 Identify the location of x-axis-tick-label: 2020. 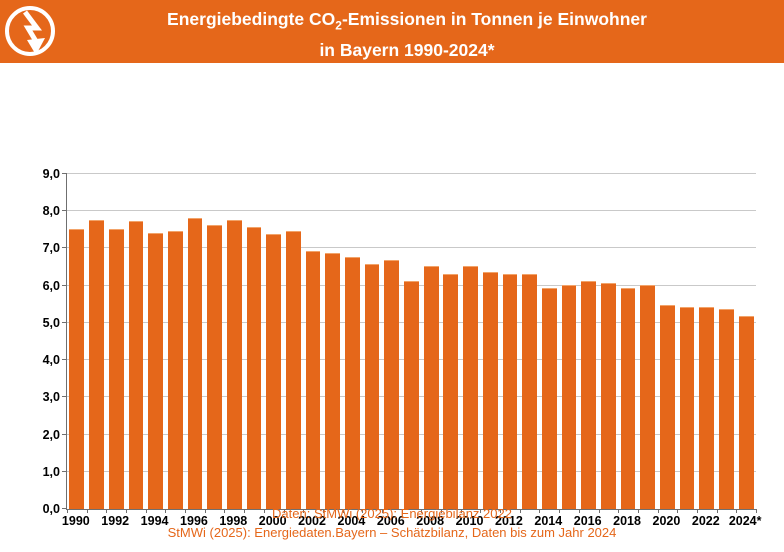
(666, 521).